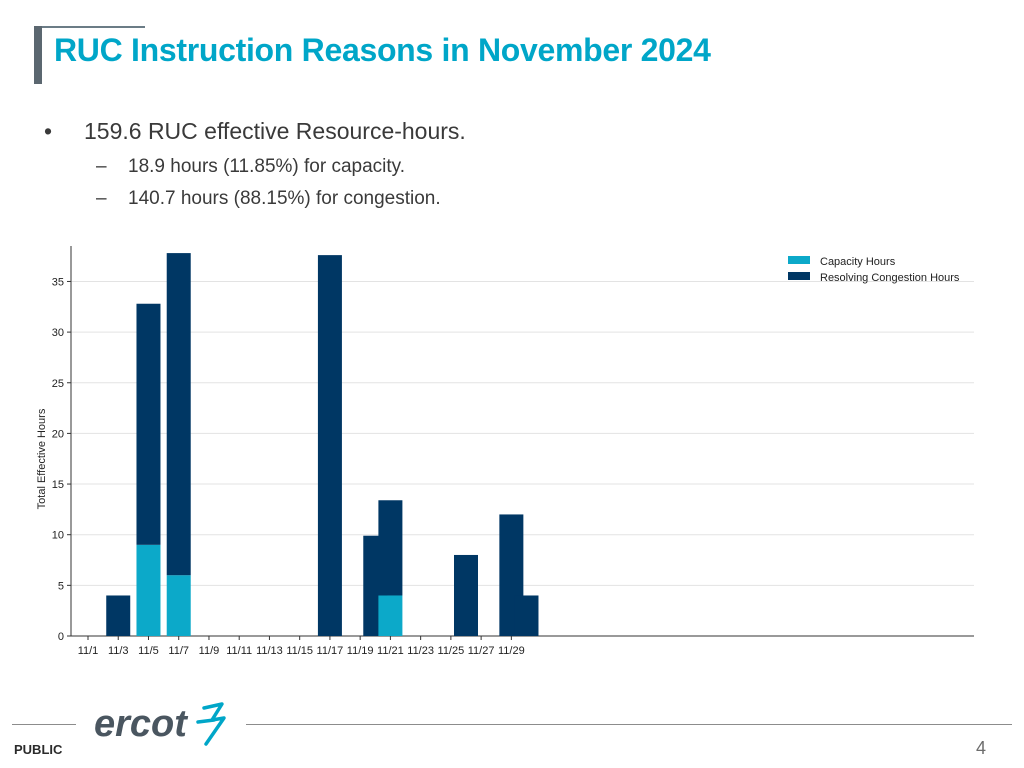 The width and height of the screenshot is (1024, 768). I want to click on bullet-main: • 159.6 RUC effective Resource-hours., so click(255, 131).